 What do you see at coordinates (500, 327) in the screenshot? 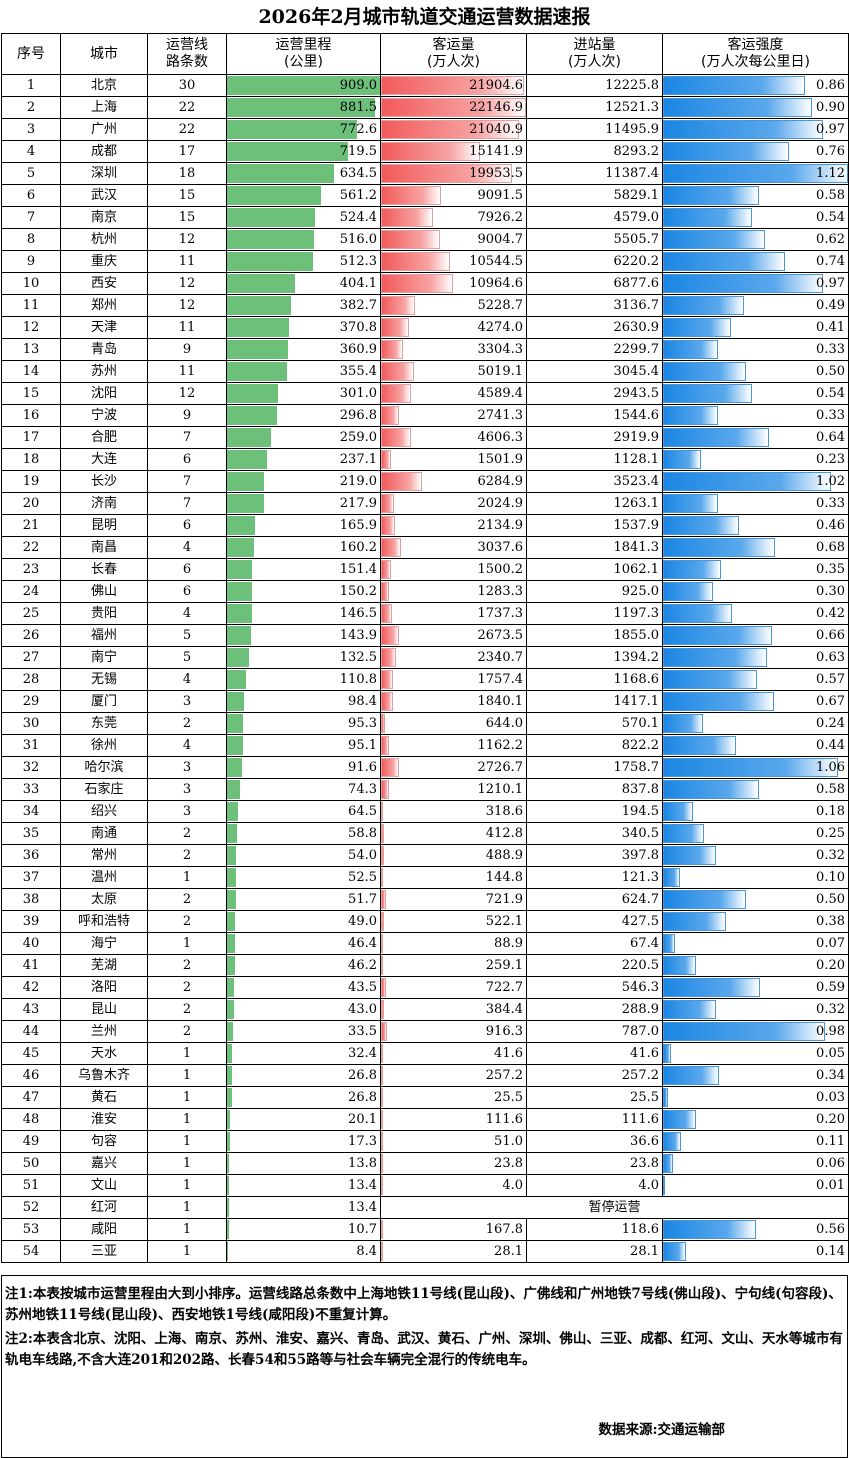
I see `ridership-cell-value: 4274.0` at bounding box center [500, 327].